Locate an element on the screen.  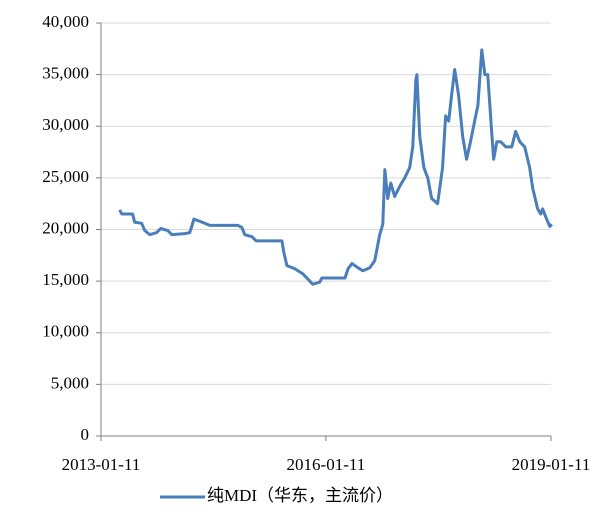
x-tick-label: 2013-01-11 is located at coordinates (101, 464).